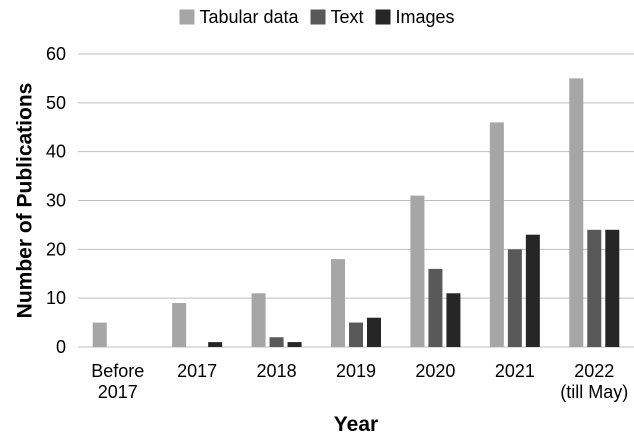 The image size is (634, 438). Describe the element at coordinates (576, 213) in the screenshot. I see `bar-tabular-data-2022-till-may` at that location.